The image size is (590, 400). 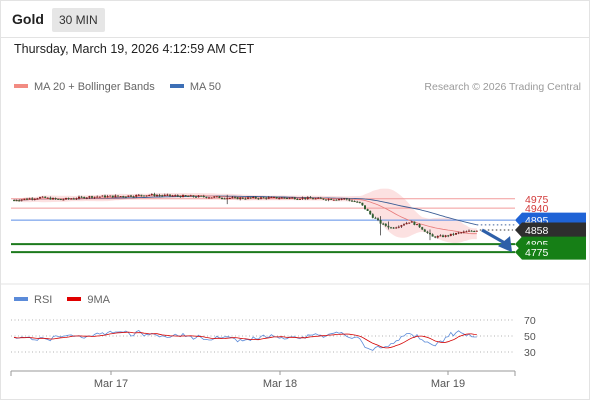 I want to click on timestamp: Thursday, March 19, 2026 4:12:59 AM CET, so click(x=134, y=49).